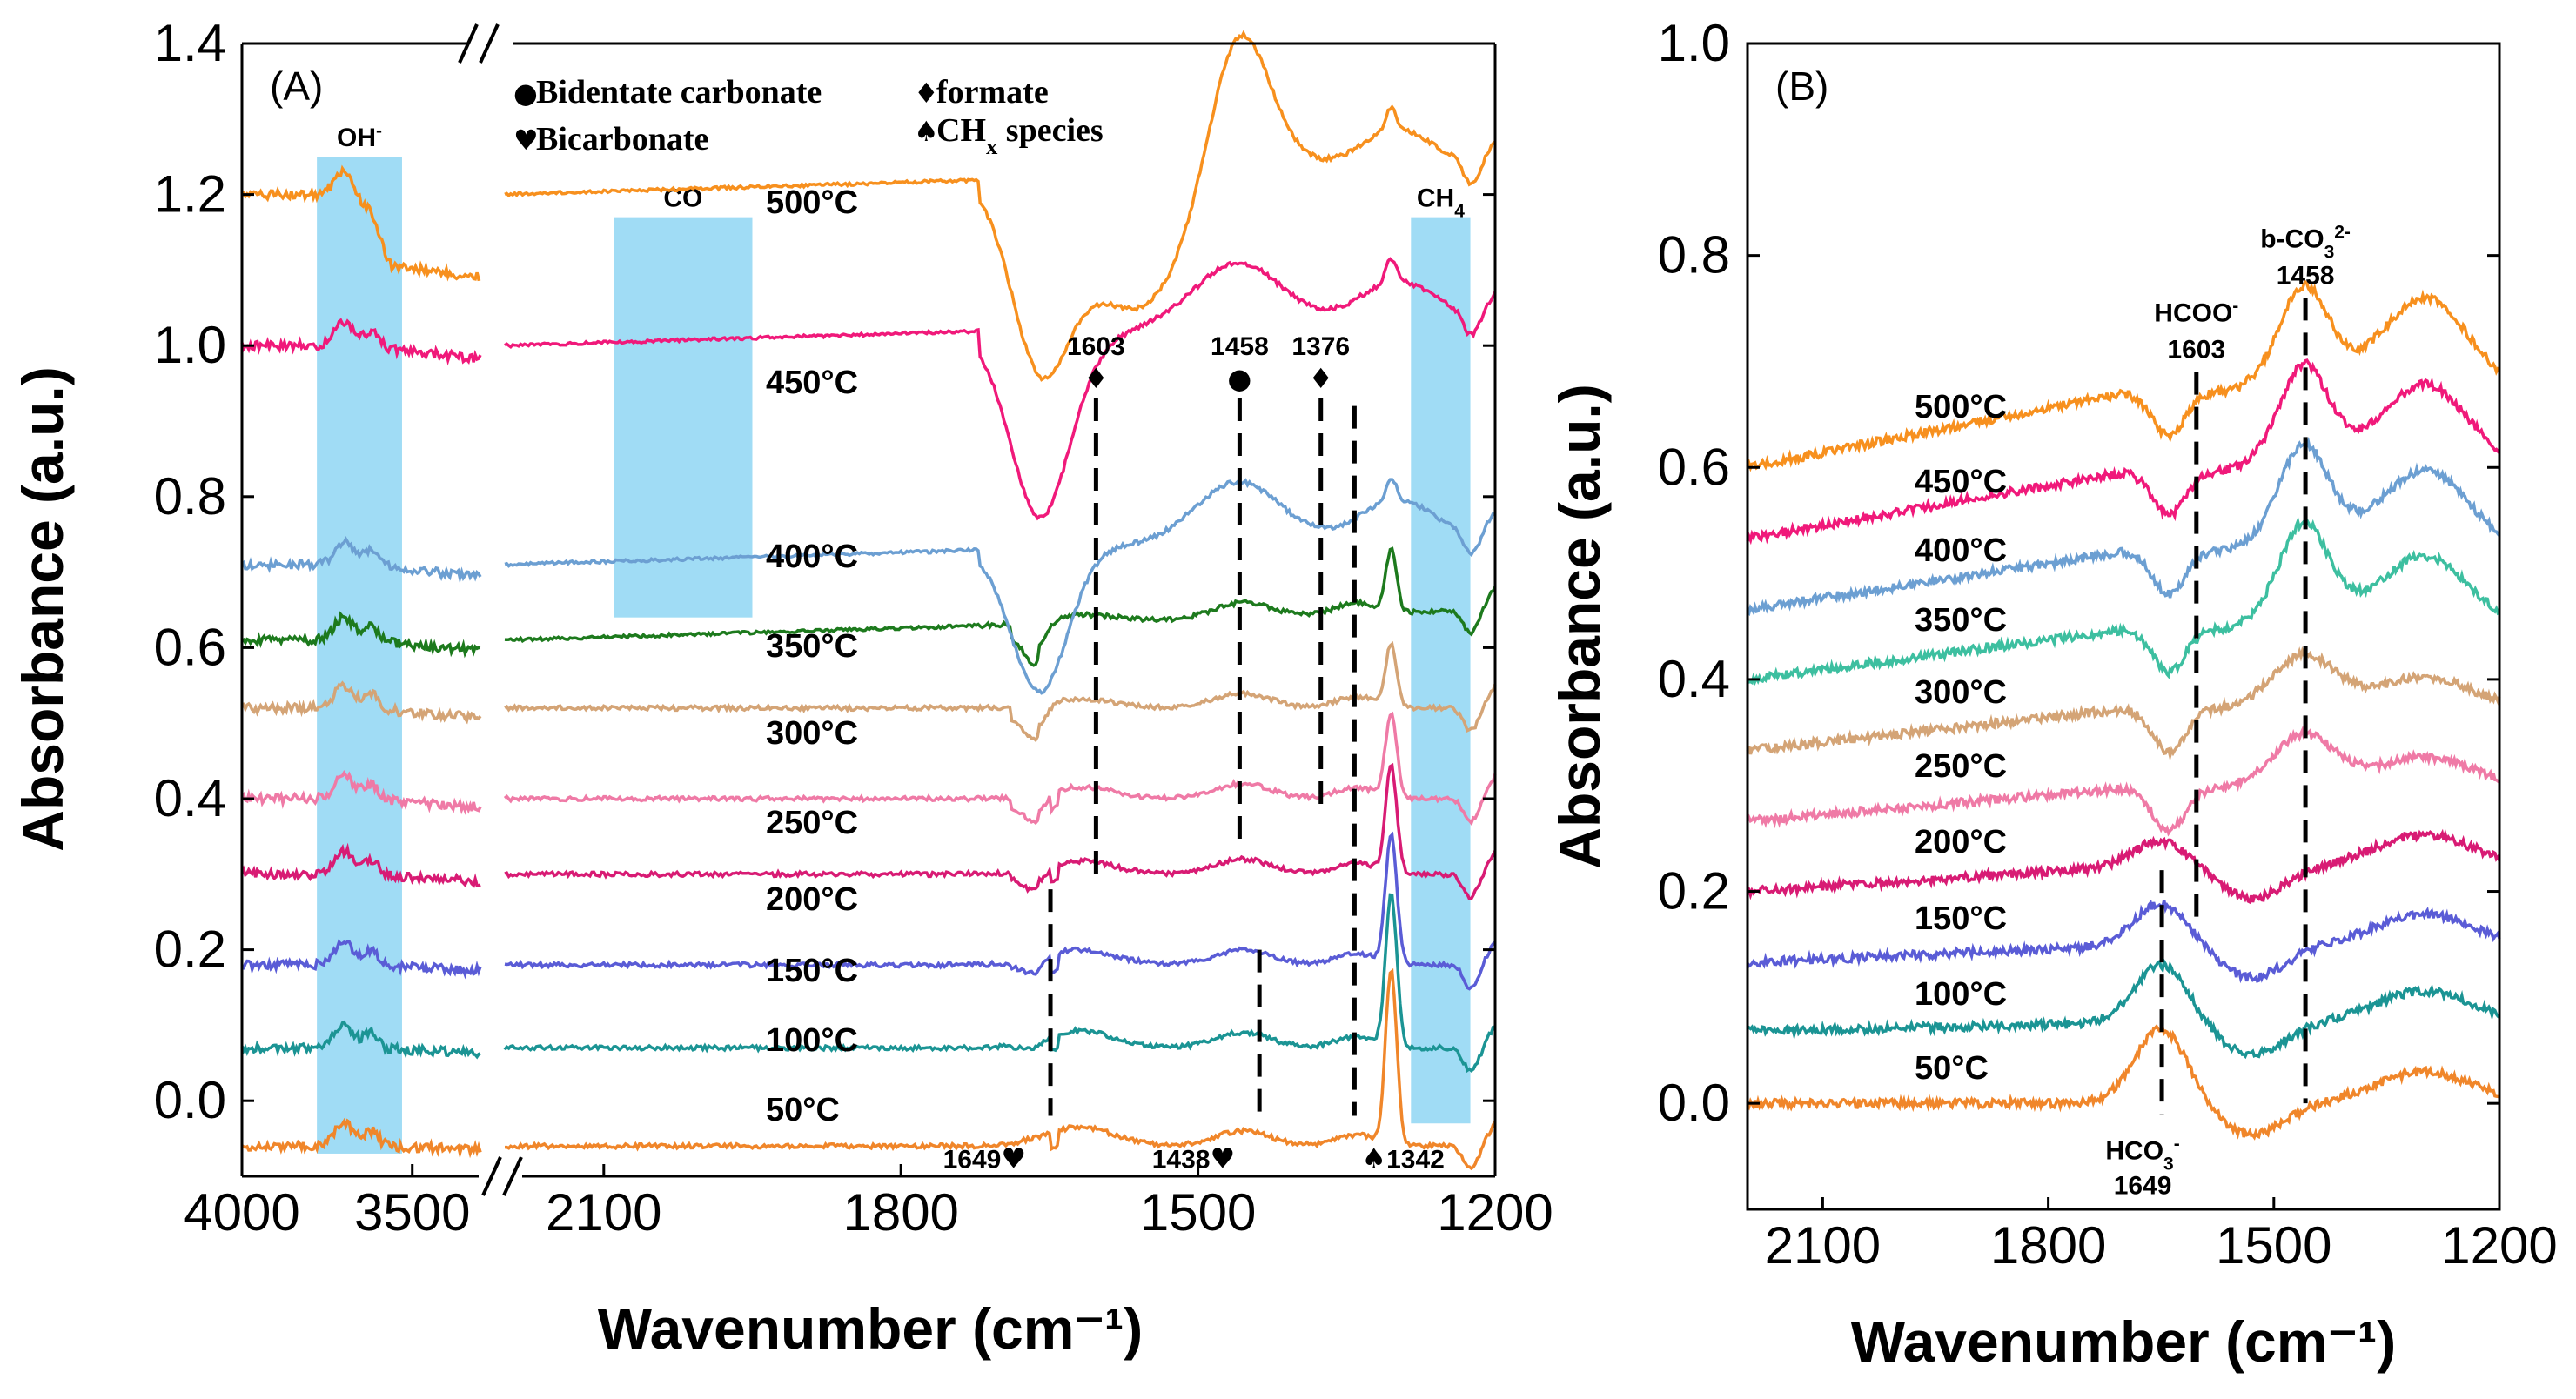 The image size is (2576, 1399). Describe the element at coordinates (2142, 1154) in the screenshot. I see `peak-b-1649-name: HCO3-` at that location.